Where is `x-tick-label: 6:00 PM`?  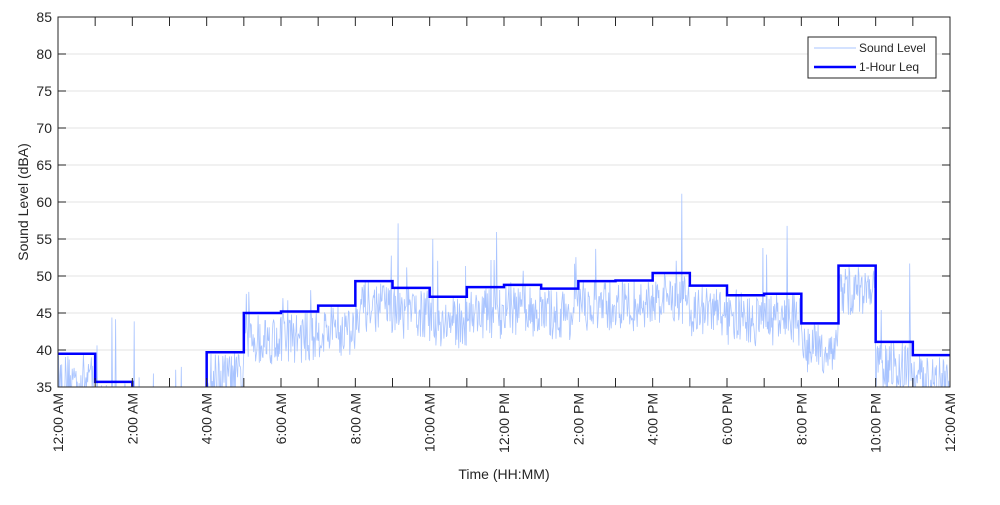 x-tick-label: 6:00 PM is located at coordinates (727, 419).